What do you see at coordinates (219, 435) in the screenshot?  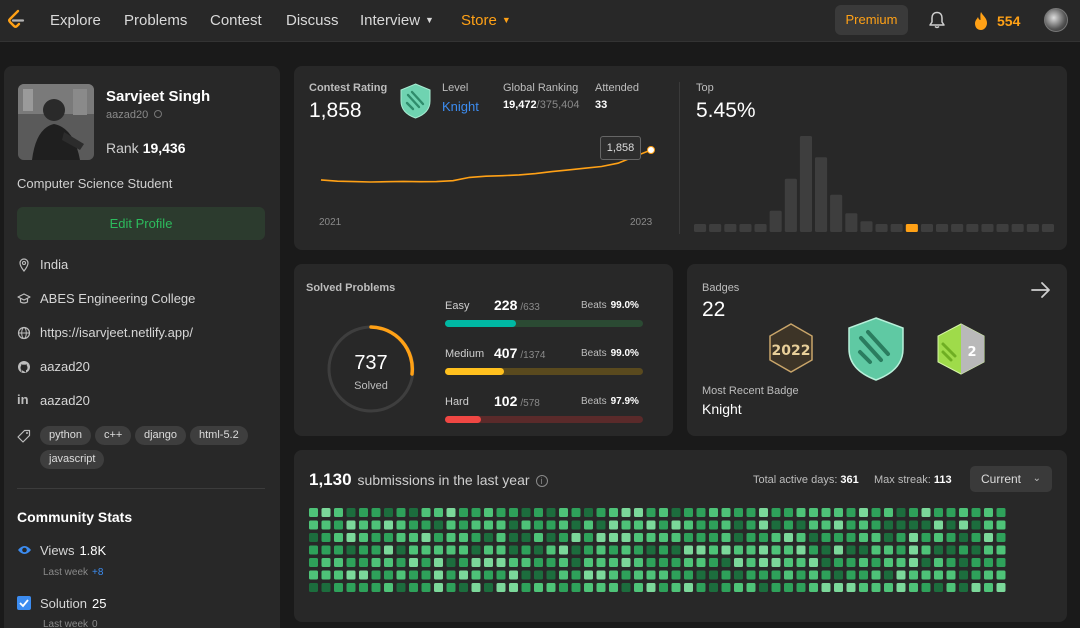 I see `skill-tag: html-5.2` at bounding box center [219, 435].